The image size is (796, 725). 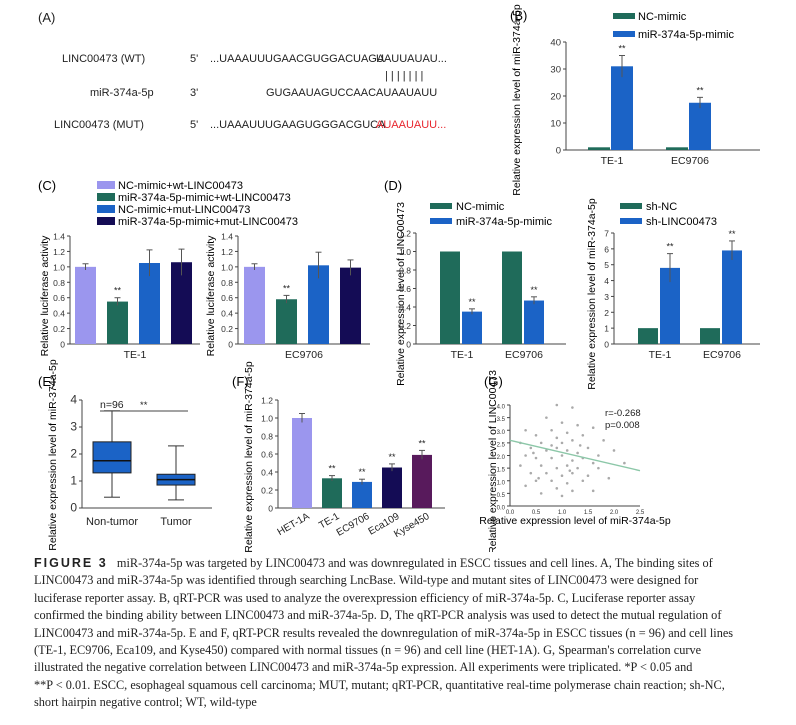 What do you see at coordinates (501, 420) in the screenshot?
I see `g-ytick-label: 3.5` at bounding box center [501, 420].